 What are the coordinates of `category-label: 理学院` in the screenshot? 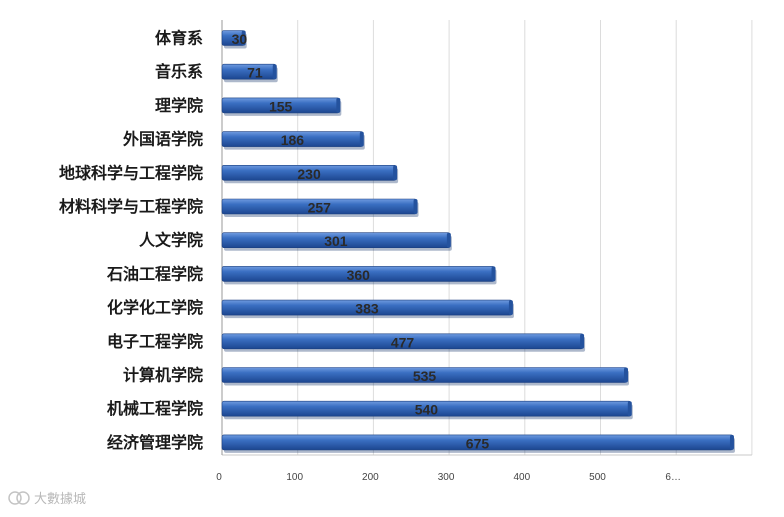 It's located at (179, 105).